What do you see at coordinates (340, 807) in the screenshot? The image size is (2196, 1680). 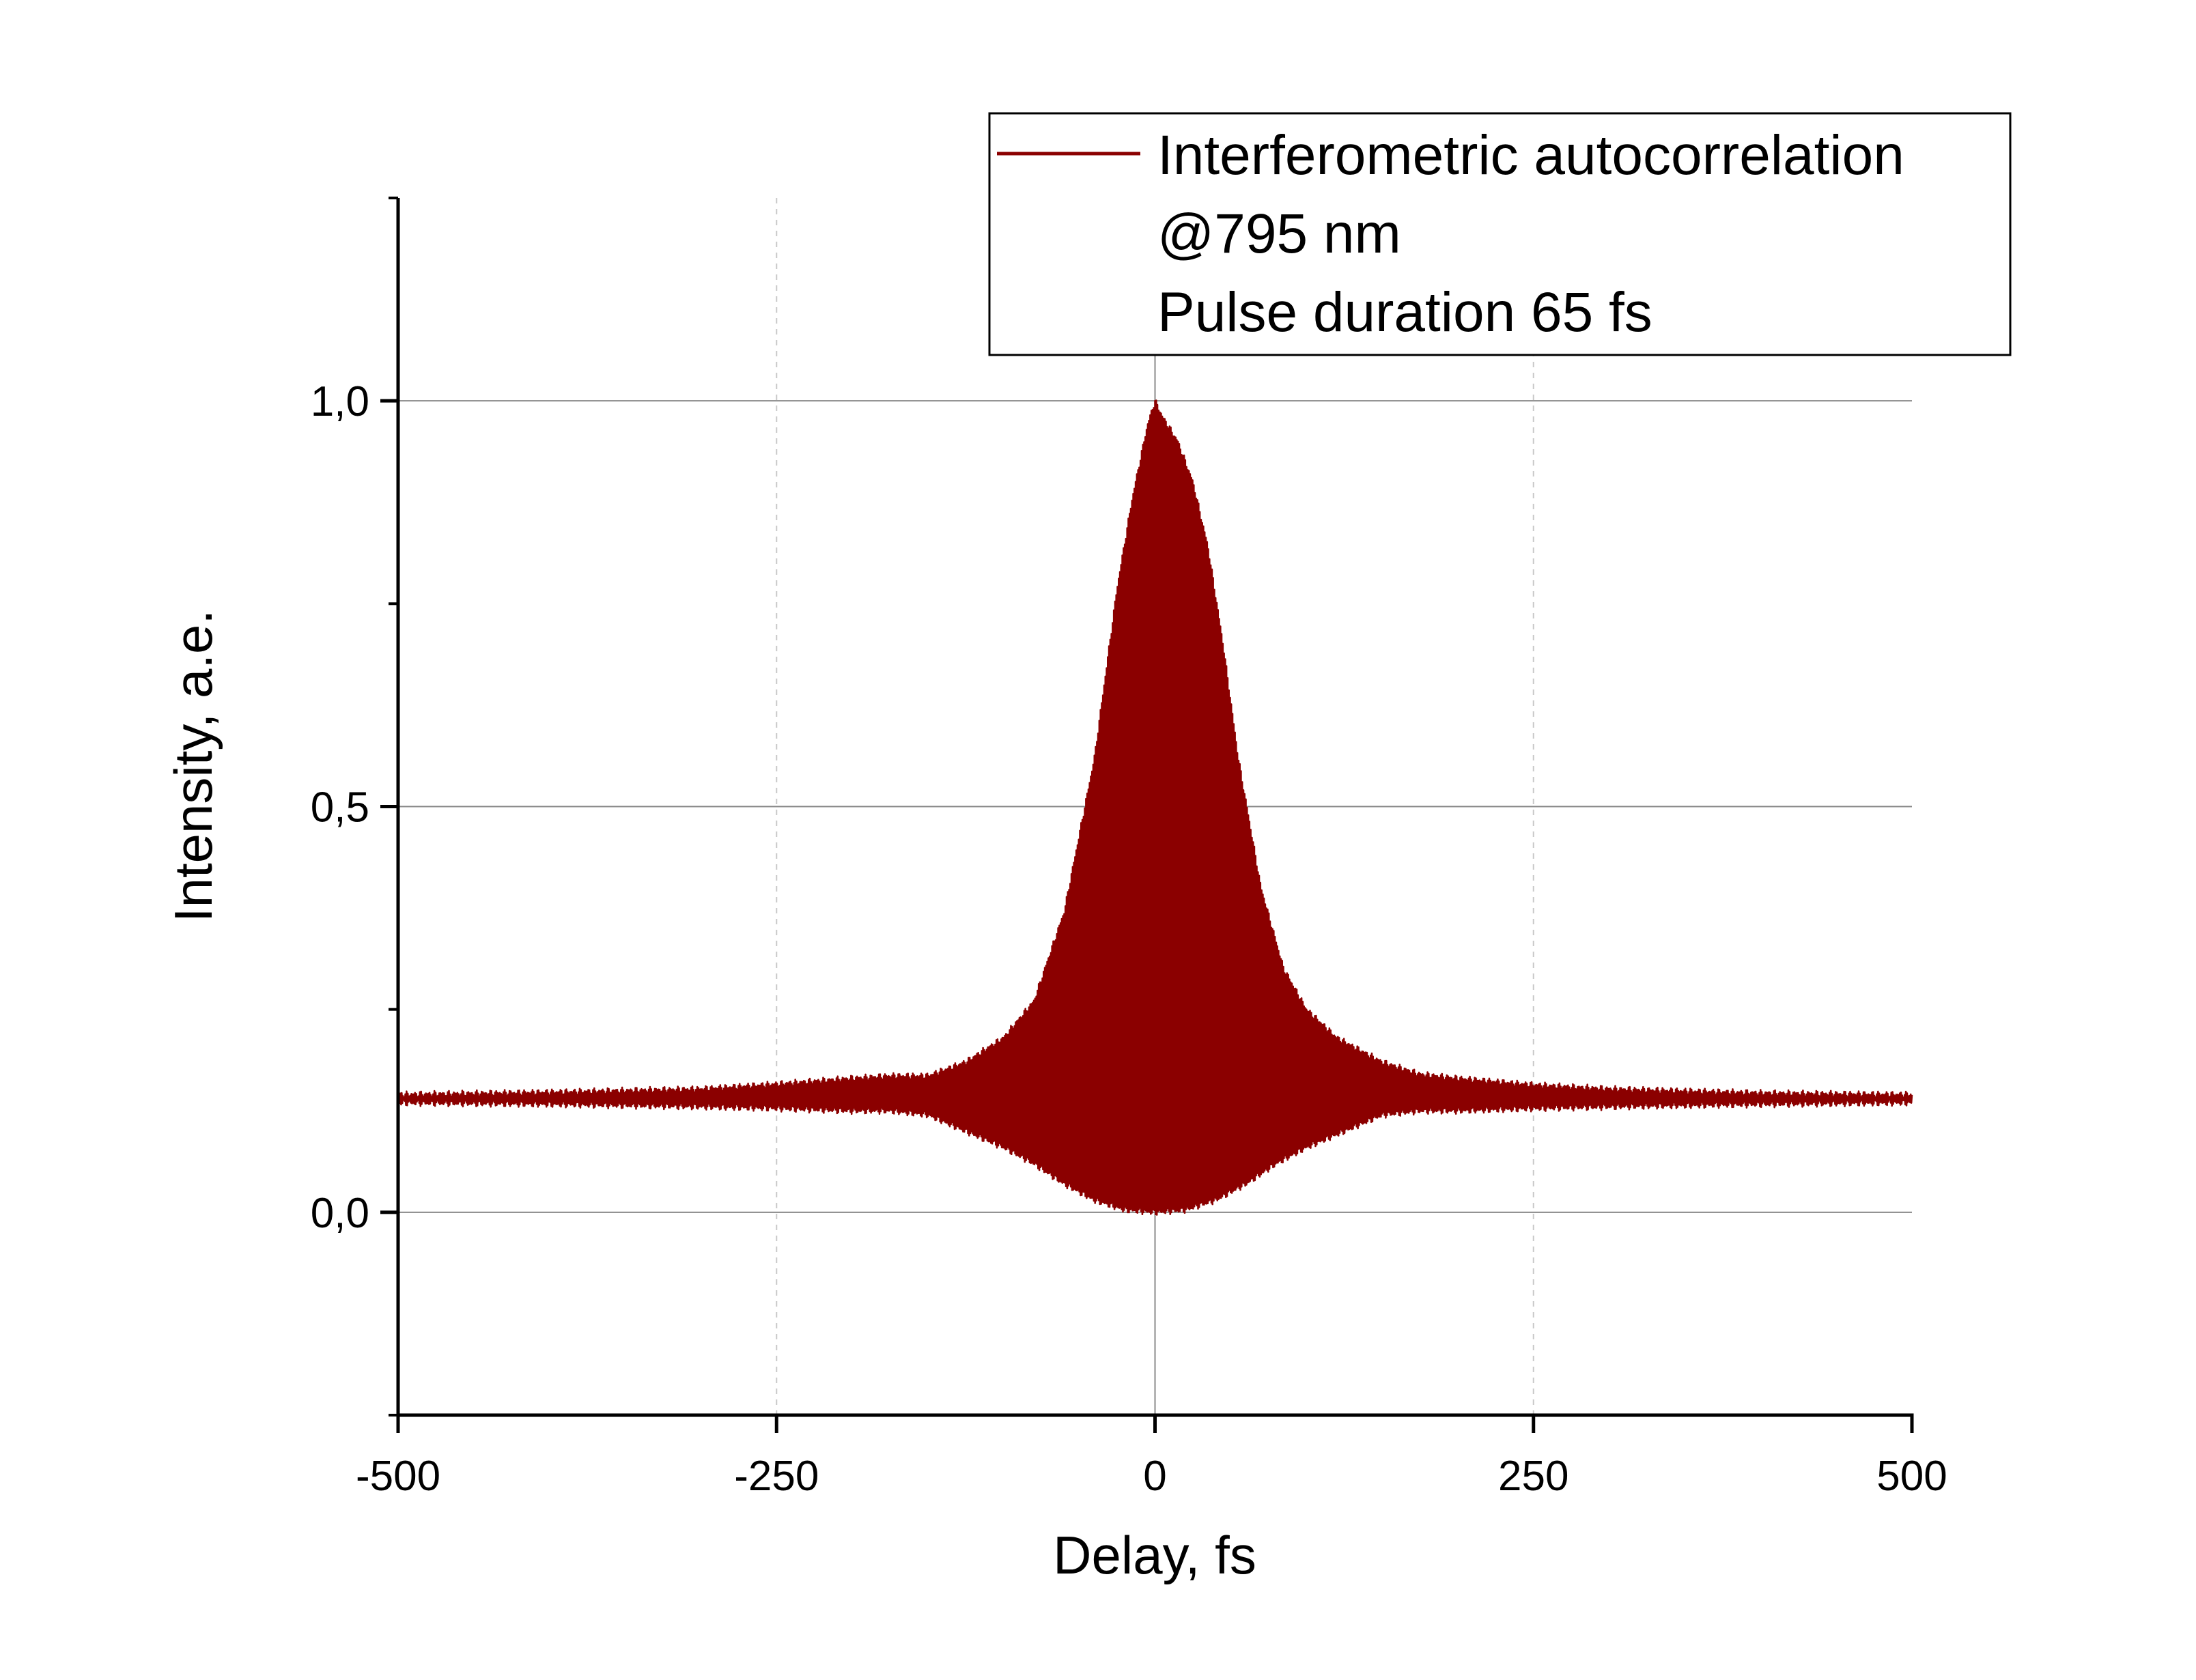 I see `y-tick-label-1: 0,5` at bounding box center [340, 807].